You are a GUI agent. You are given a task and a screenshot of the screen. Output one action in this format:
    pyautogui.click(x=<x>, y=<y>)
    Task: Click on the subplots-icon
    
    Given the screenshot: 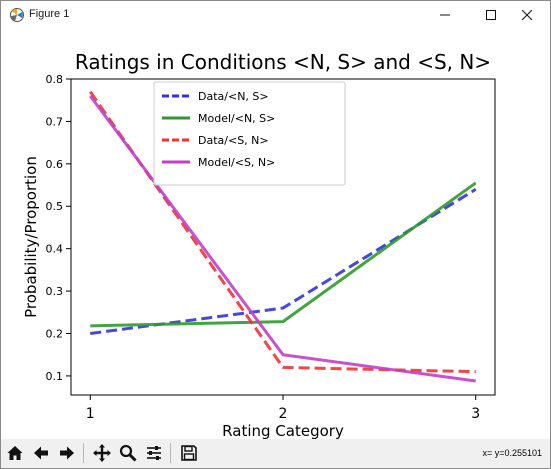 What is the action you would take?
    pyautogui.click(x=154, y=453)
    